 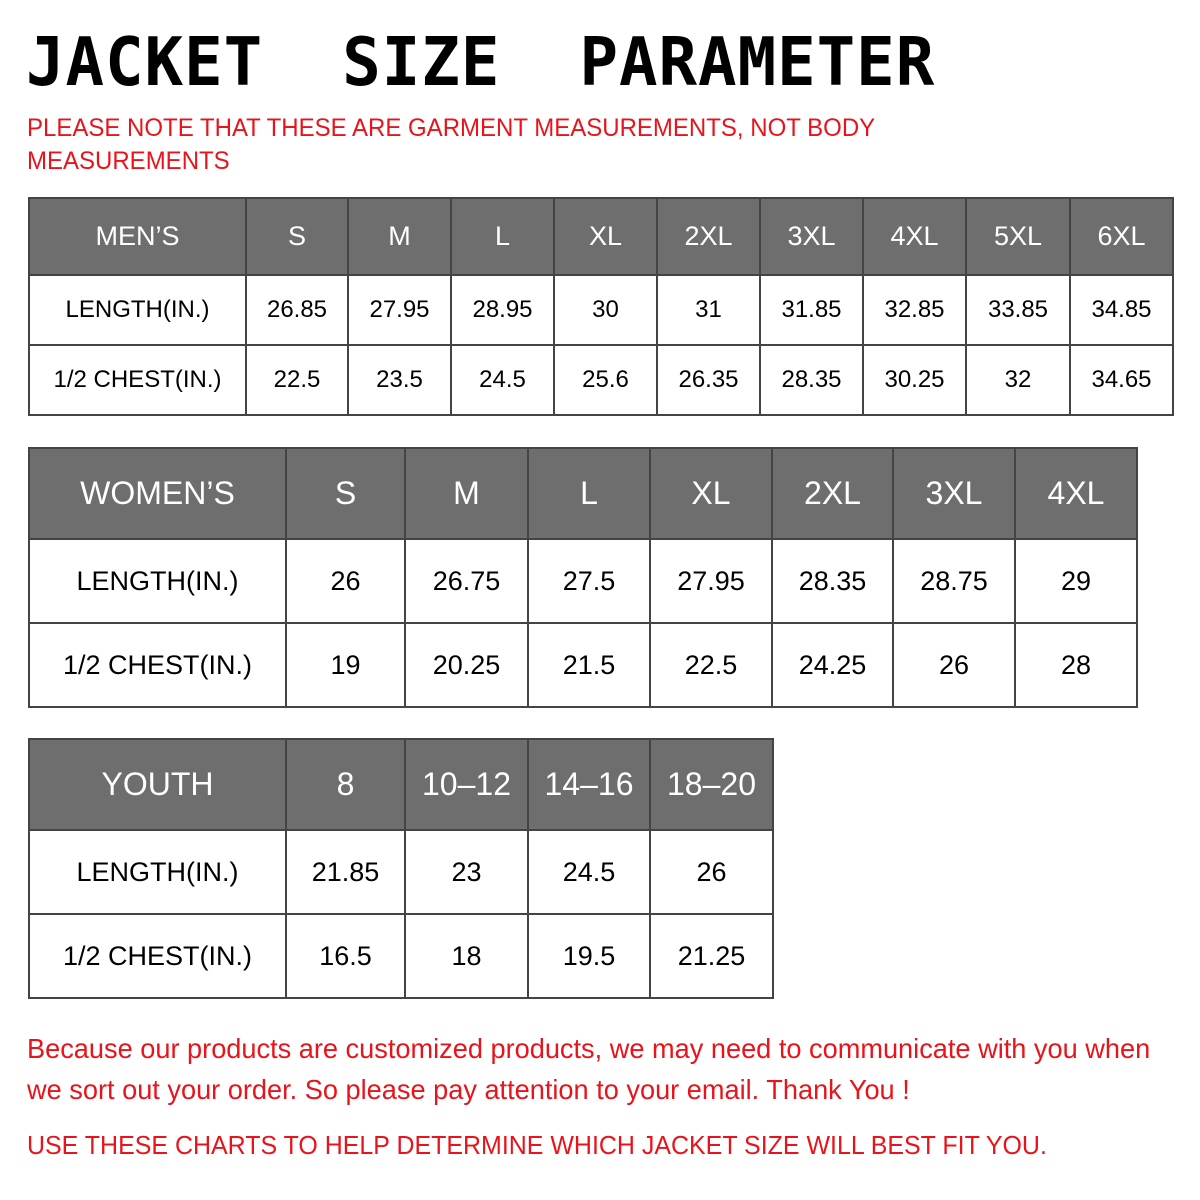 I want to click on measurement-cell: 28.95, so click(x=502, y=310).